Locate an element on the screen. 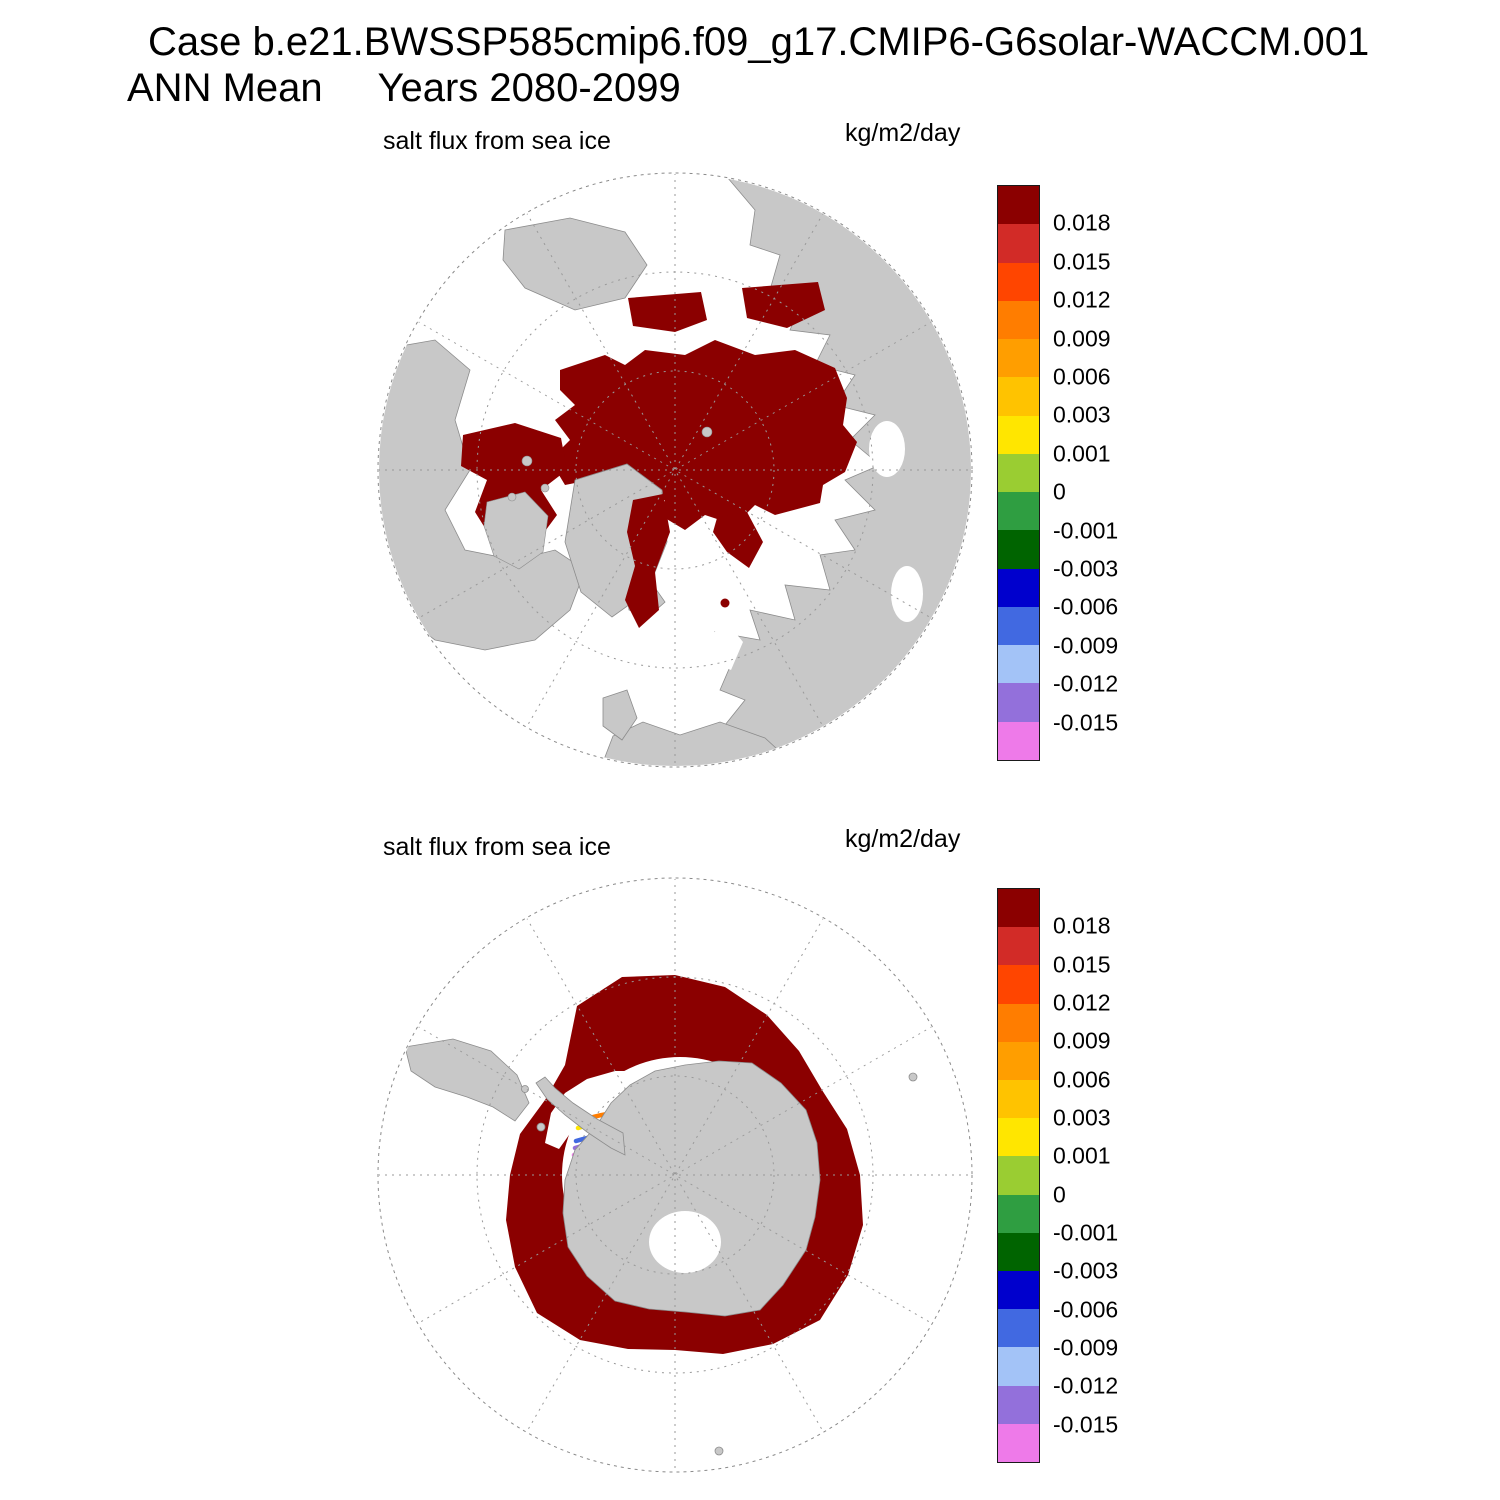  north-variable-label: salt flux from sea ice is located at coordinates (497, 141).